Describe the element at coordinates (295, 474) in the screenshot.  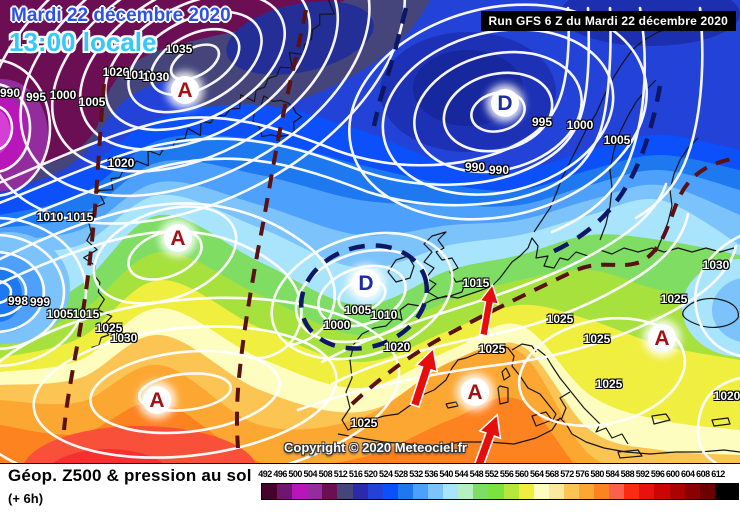
I see `legend-value: 500` at that location.